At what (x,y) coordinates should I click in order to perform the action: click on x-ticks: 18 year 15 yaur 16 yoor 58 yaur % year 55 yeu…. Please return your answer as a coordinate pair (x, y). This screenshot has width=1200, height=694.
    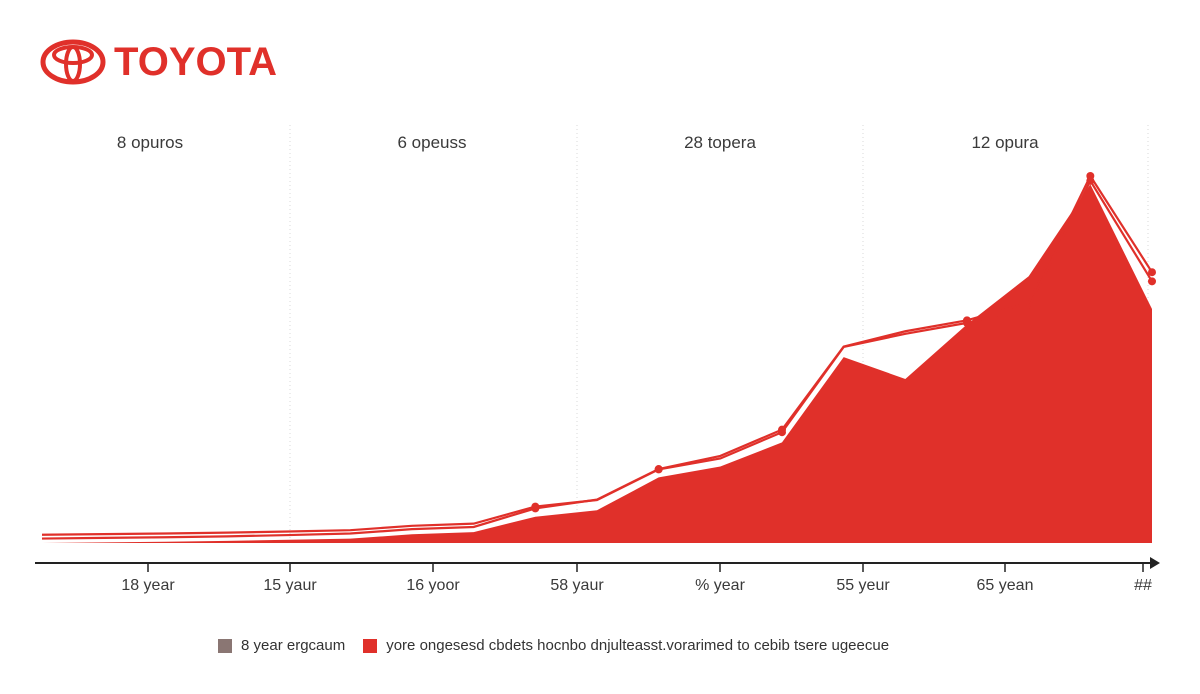
    Looking at the image, I should click on (636, 578).